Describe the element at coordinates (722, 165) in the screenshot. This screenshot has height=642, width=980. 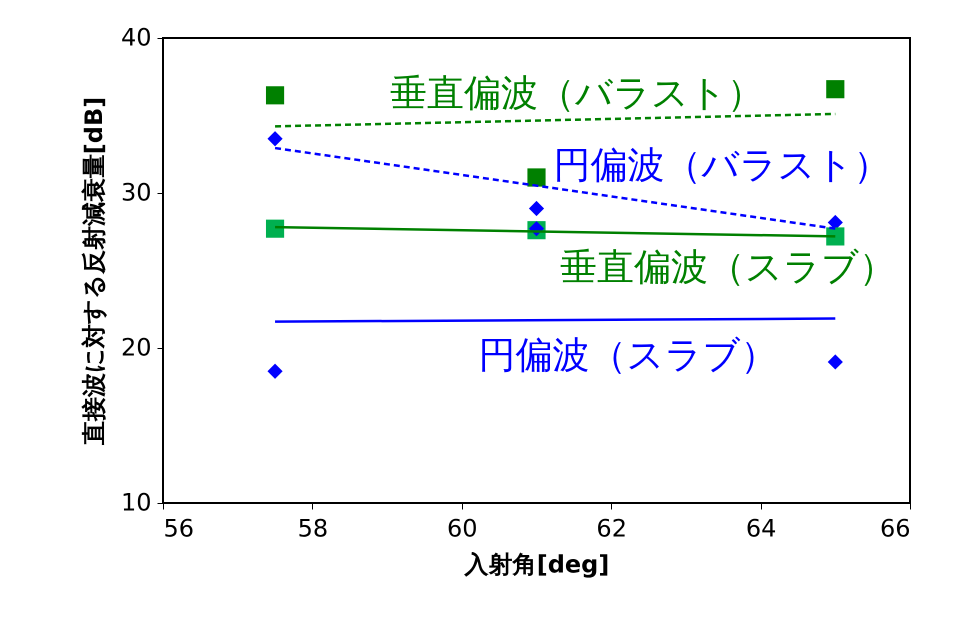
I see `annotation: 円偏波（バラスト）` at that location.